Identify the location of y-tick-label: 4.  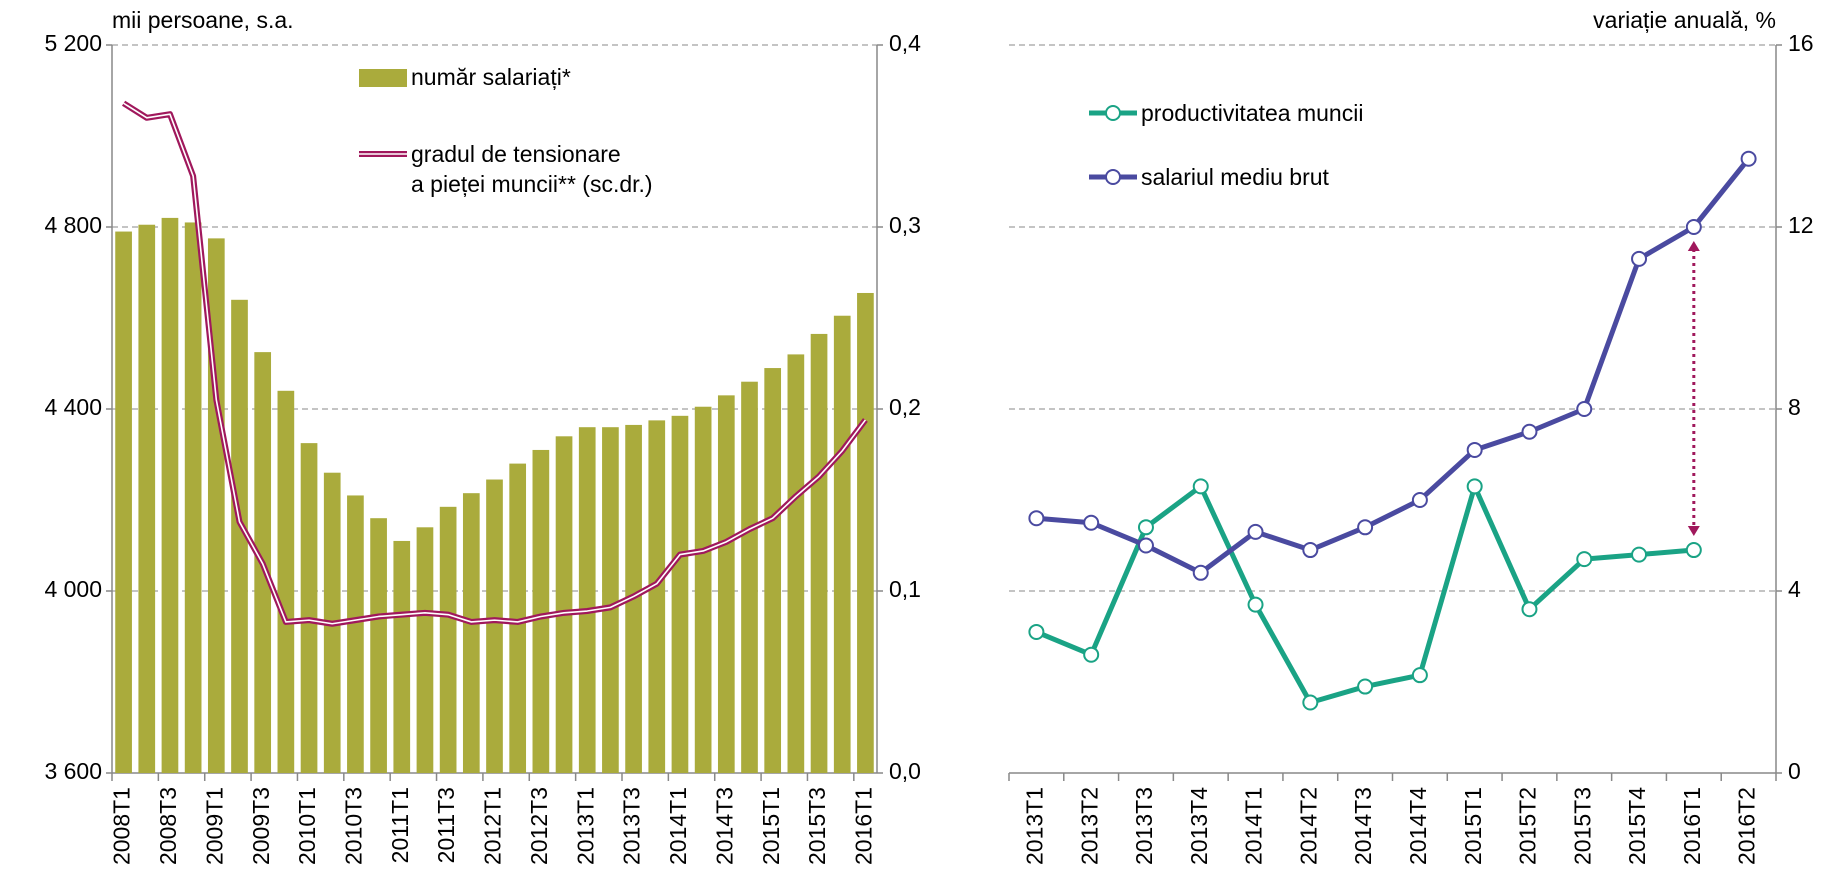
(1794, 589).